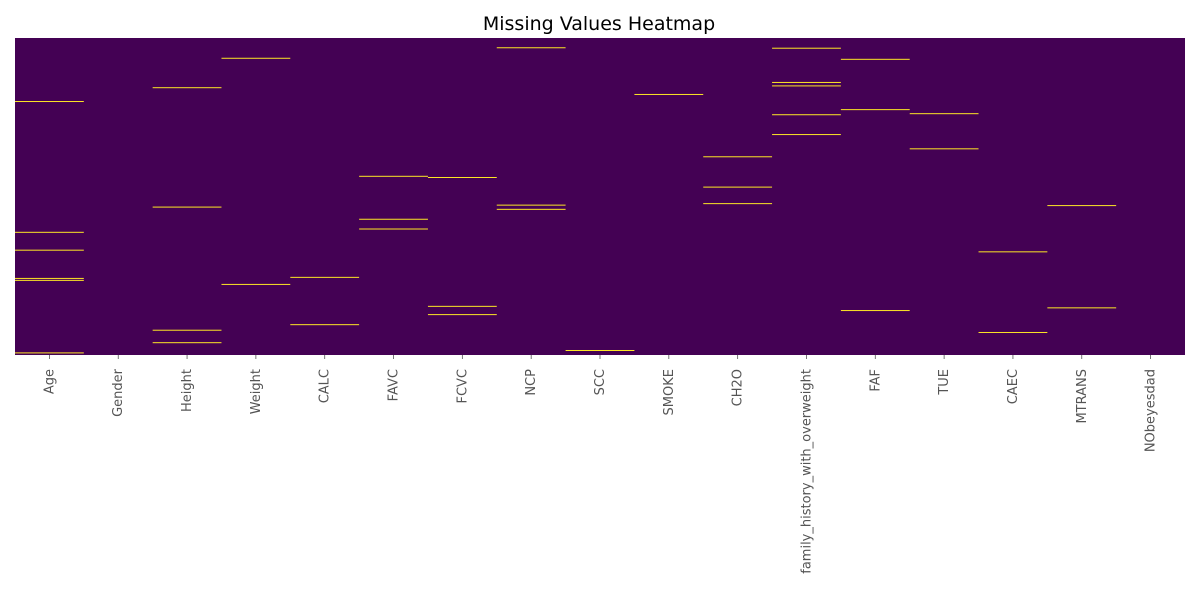 The image size is (1200, 600). Describe the element at coordinates (118, 392) in the screenshot. I see `x-tick-label: Gender` at that location.